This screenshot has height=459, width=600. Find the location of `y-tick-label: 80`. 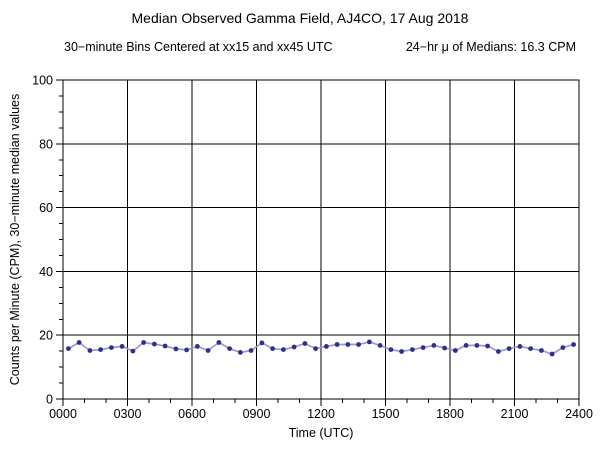

y-tick-label: 80 is located at coordinates (46, 144).